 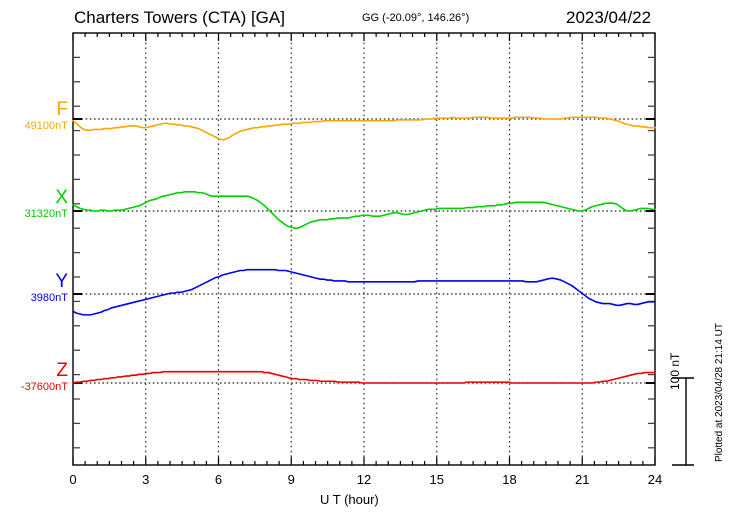 I want to click on scale-bar, so click(x=683, y=421).